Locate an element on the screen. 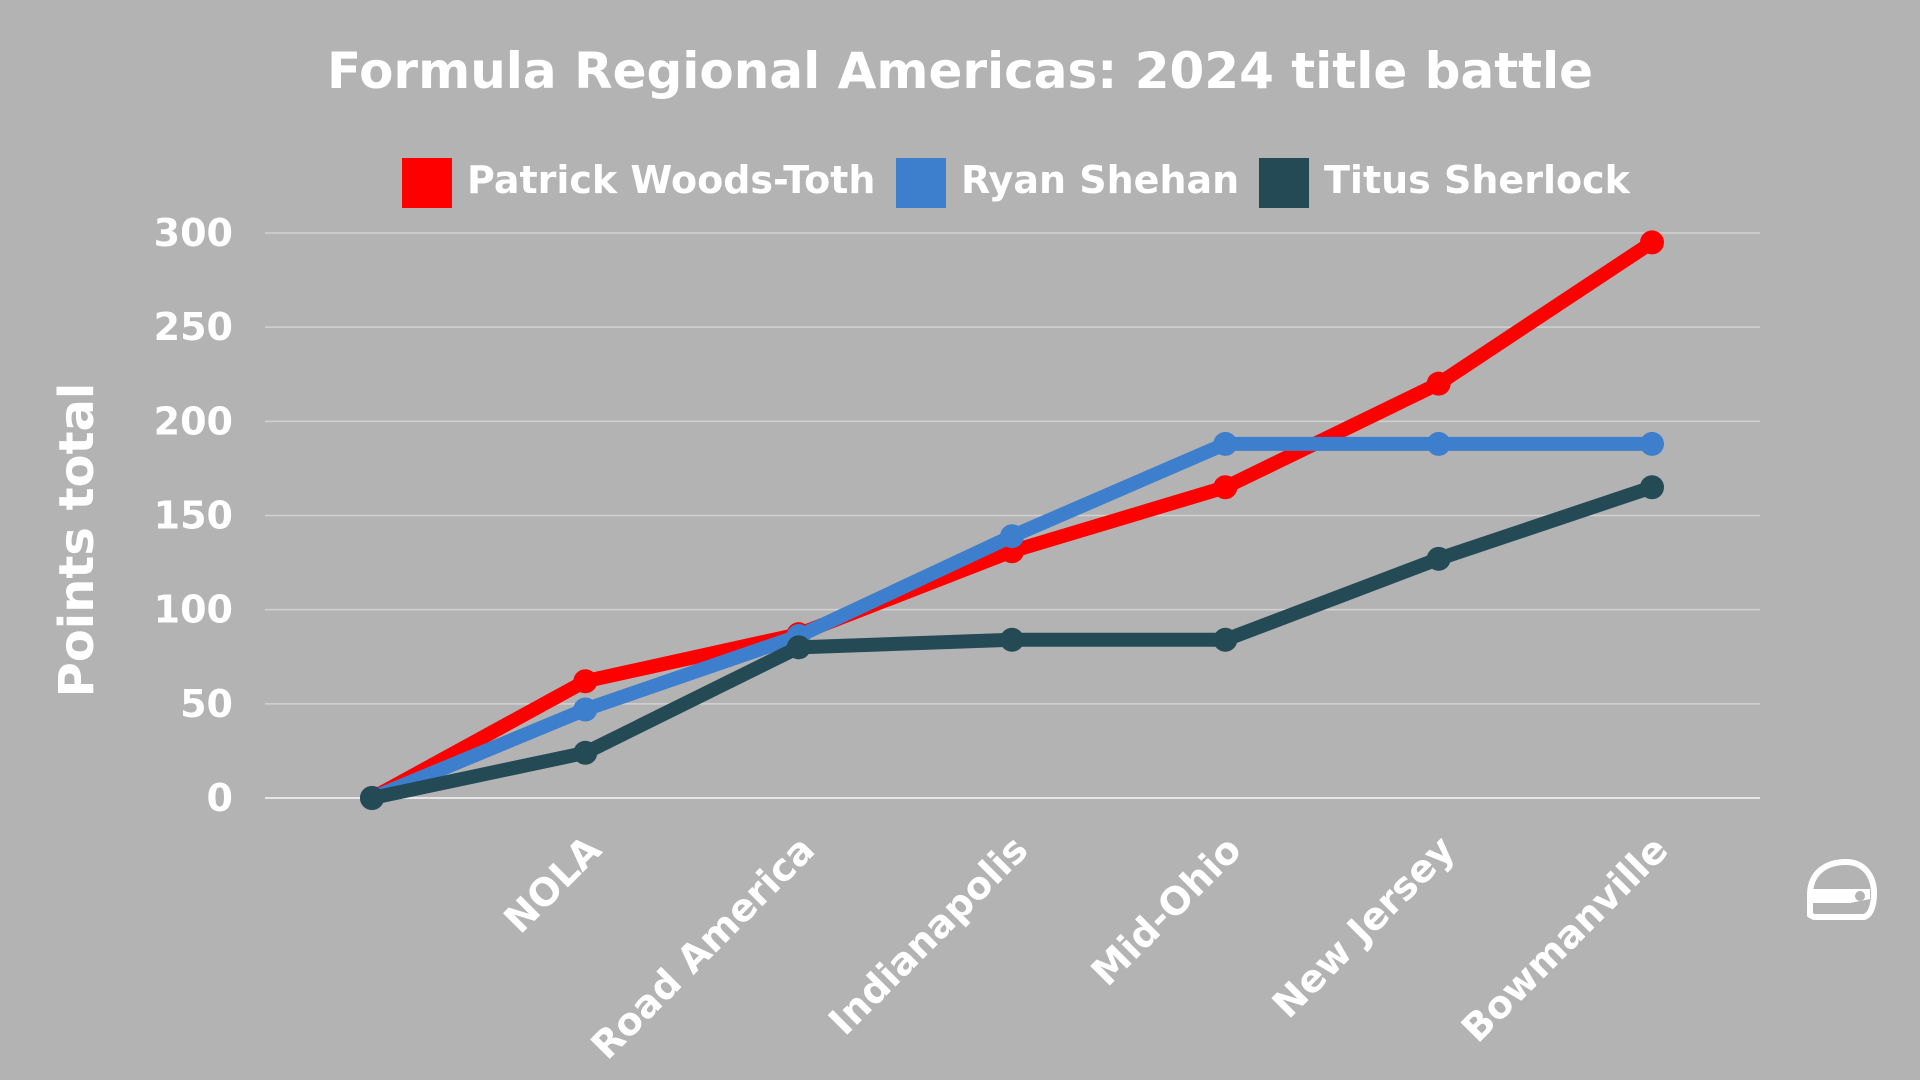 This screenshot has height=1080, width=1920. legend-label: Patrick Woods-Toth is located at coordinates (671, 180).